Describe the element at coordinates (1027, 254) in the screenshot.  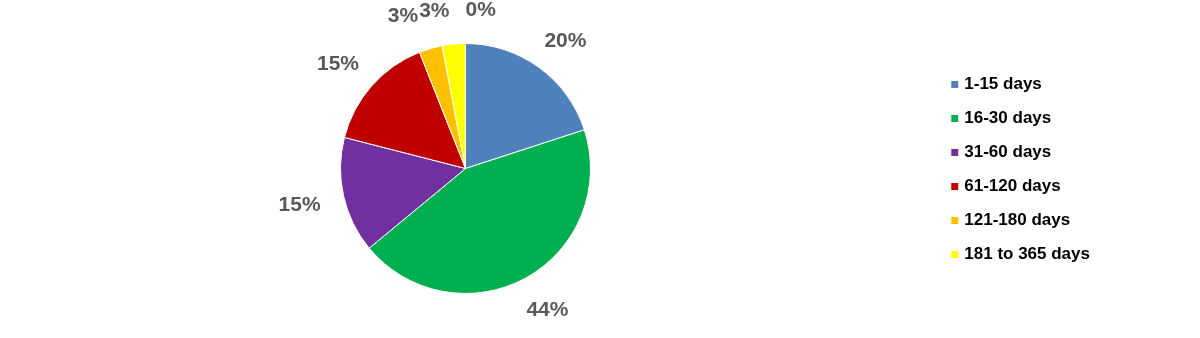
I see `legend-label: 181 to 365 days` at that location.